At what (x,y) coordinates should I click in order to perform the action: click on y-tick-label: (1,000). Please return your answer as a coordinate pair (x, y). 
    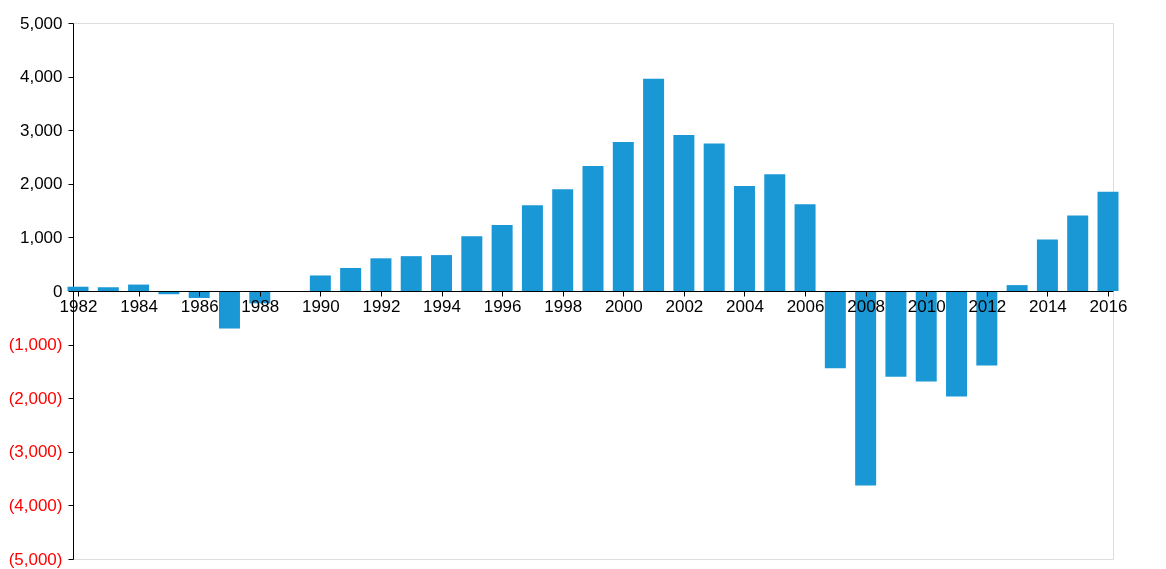
    Looking at the image, I should click on (35, 345).